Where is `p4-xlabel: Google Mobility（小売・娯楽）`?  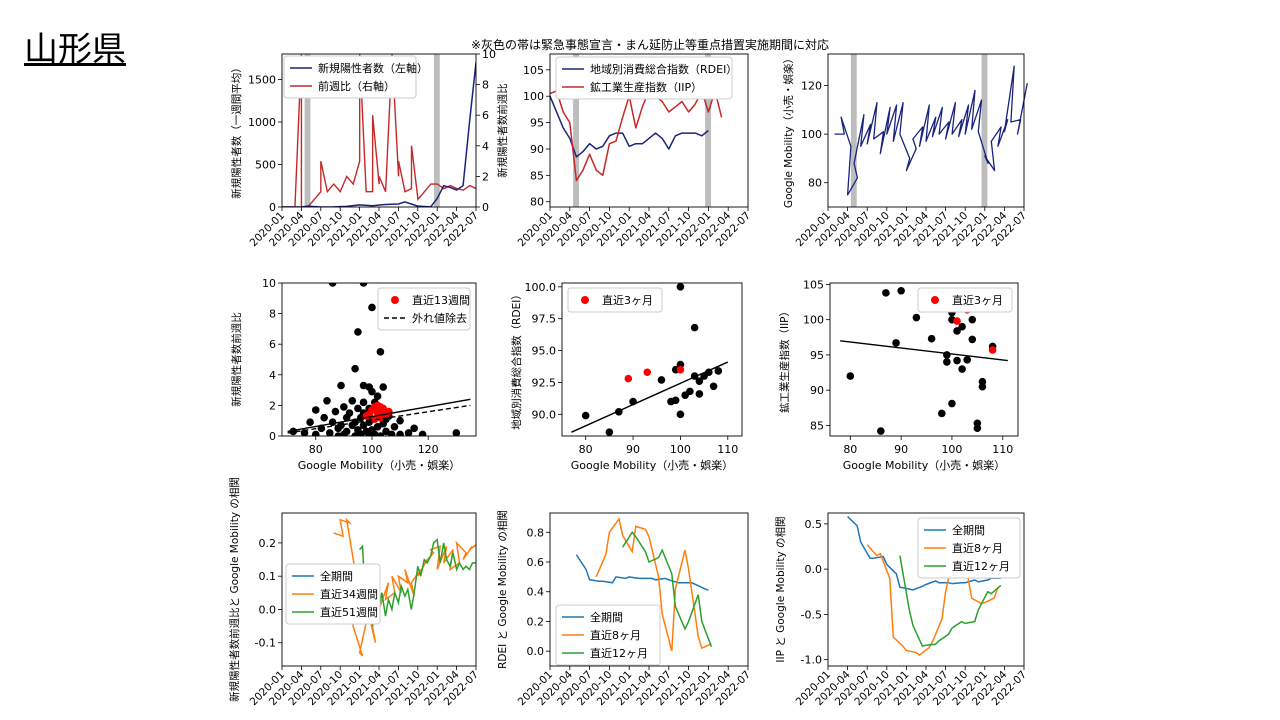 p4-xlabel: Google Mobility（小売・娯楽） is located at coordinates (379, 465).